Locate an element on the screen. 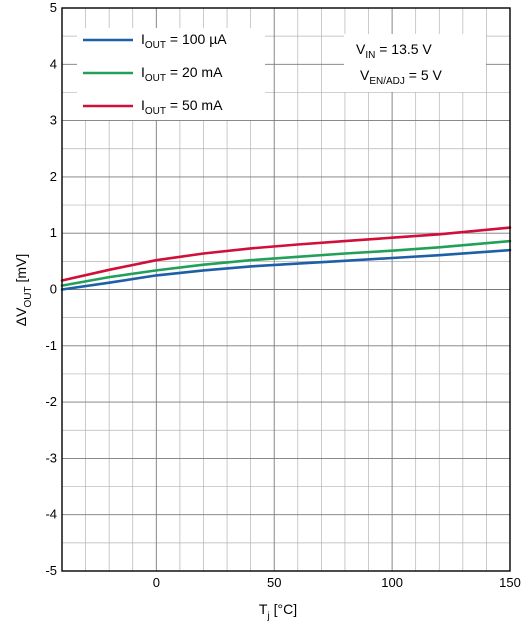  legend-label: IOUT = 20 mA is located at coordinates (182, 74).